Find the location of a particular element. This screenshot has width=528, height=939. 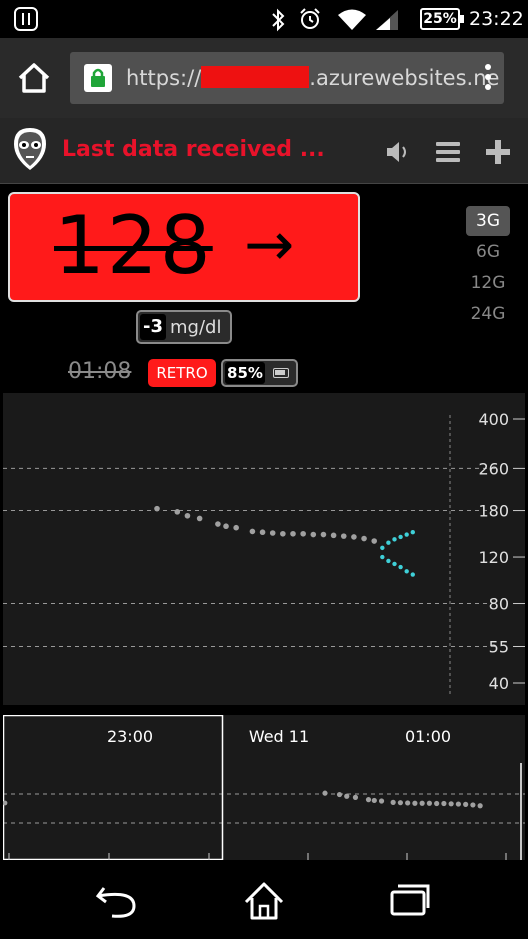

status-bar: 25% 23:22 is located at coordinates (264, 19).